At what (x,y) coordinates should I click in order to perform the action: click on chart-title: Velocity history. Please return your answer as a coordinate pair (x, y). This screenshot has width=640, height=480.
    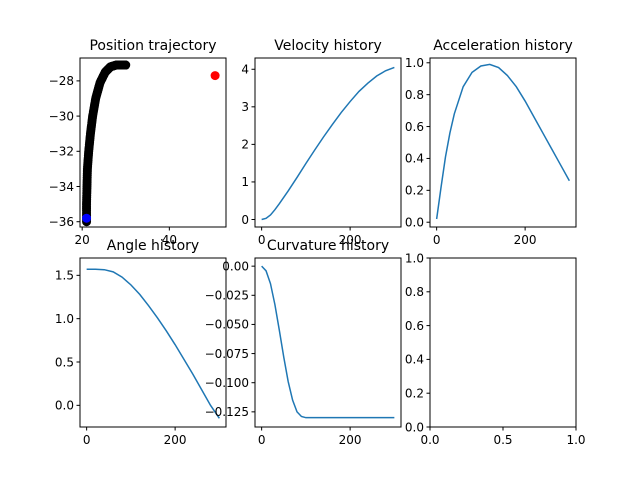
    Looking at the image, I should click on (328, 46).